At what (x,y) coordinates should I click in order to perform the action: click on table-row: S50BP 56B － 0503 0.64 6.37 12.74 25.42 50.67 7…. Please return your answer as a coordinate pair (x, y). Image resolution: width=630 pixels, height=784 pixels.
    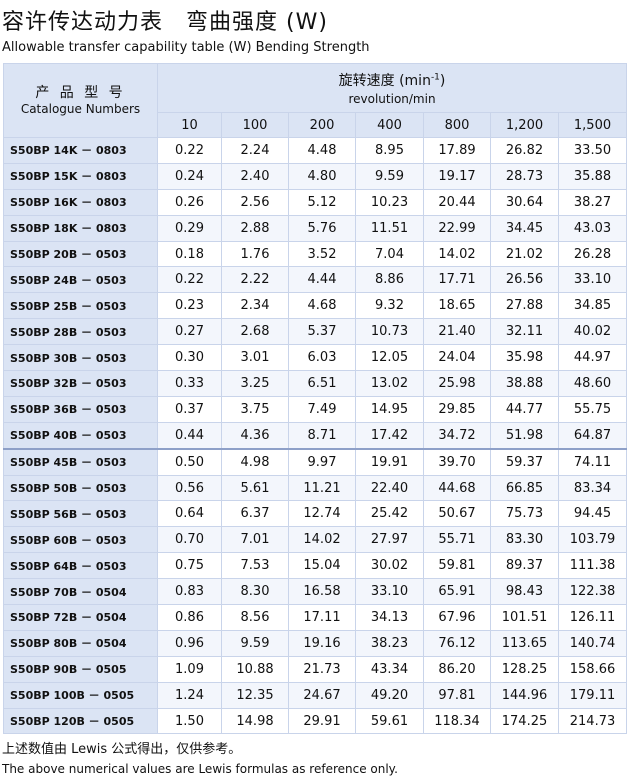
    Looking at the image, I should click on (315, 514).